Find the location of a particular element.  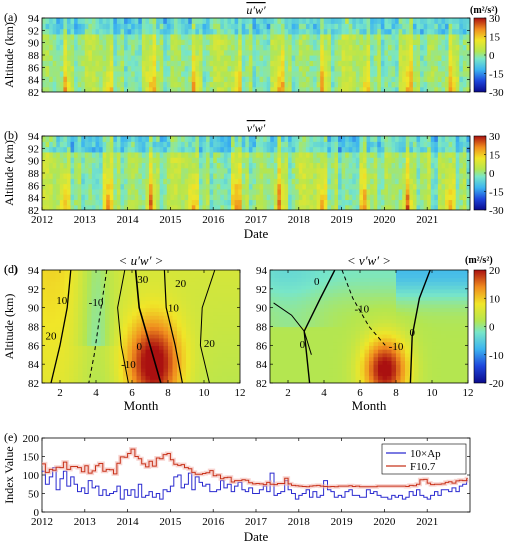

contour-label: -10 is located at coordinates (128, 365).